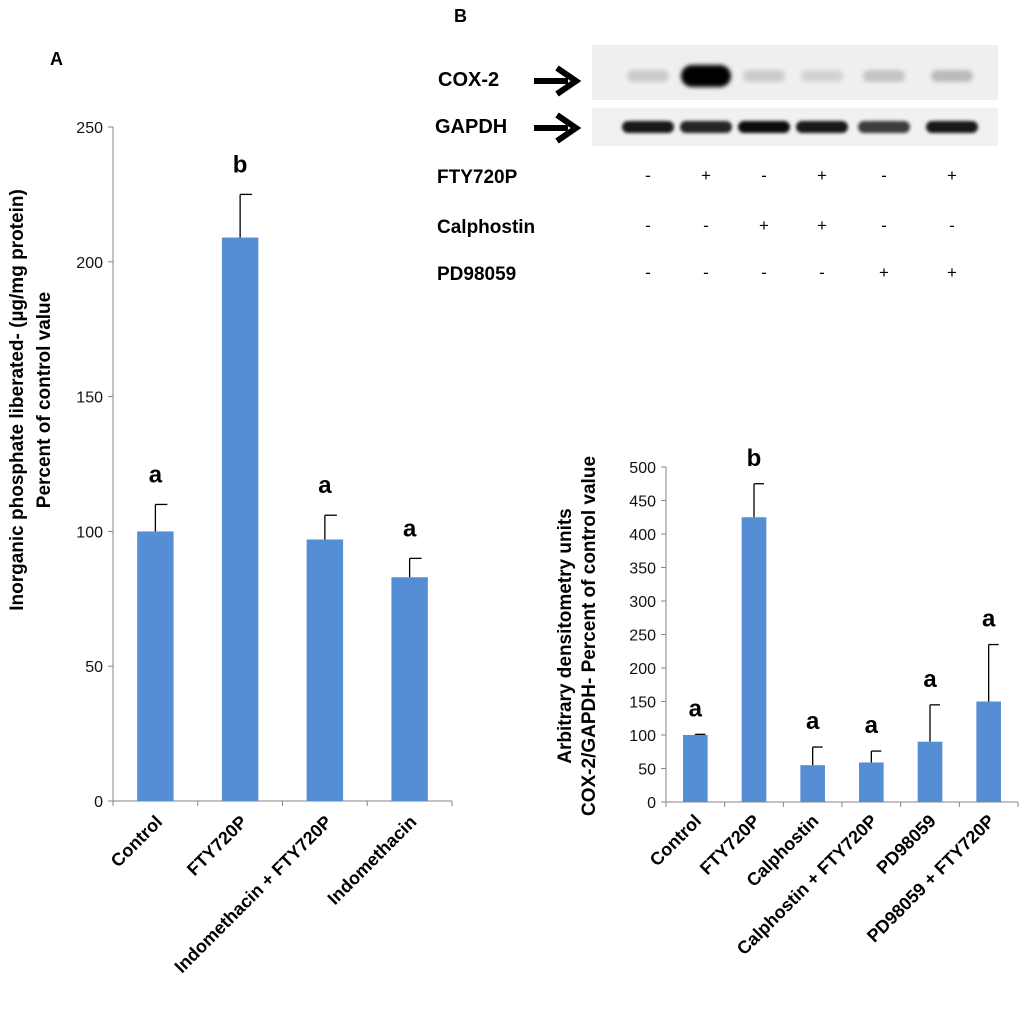  Describe the element at coordinates (642, 569) in the screenshot. I see `chart-b-y-tick-label: 350` at that location.